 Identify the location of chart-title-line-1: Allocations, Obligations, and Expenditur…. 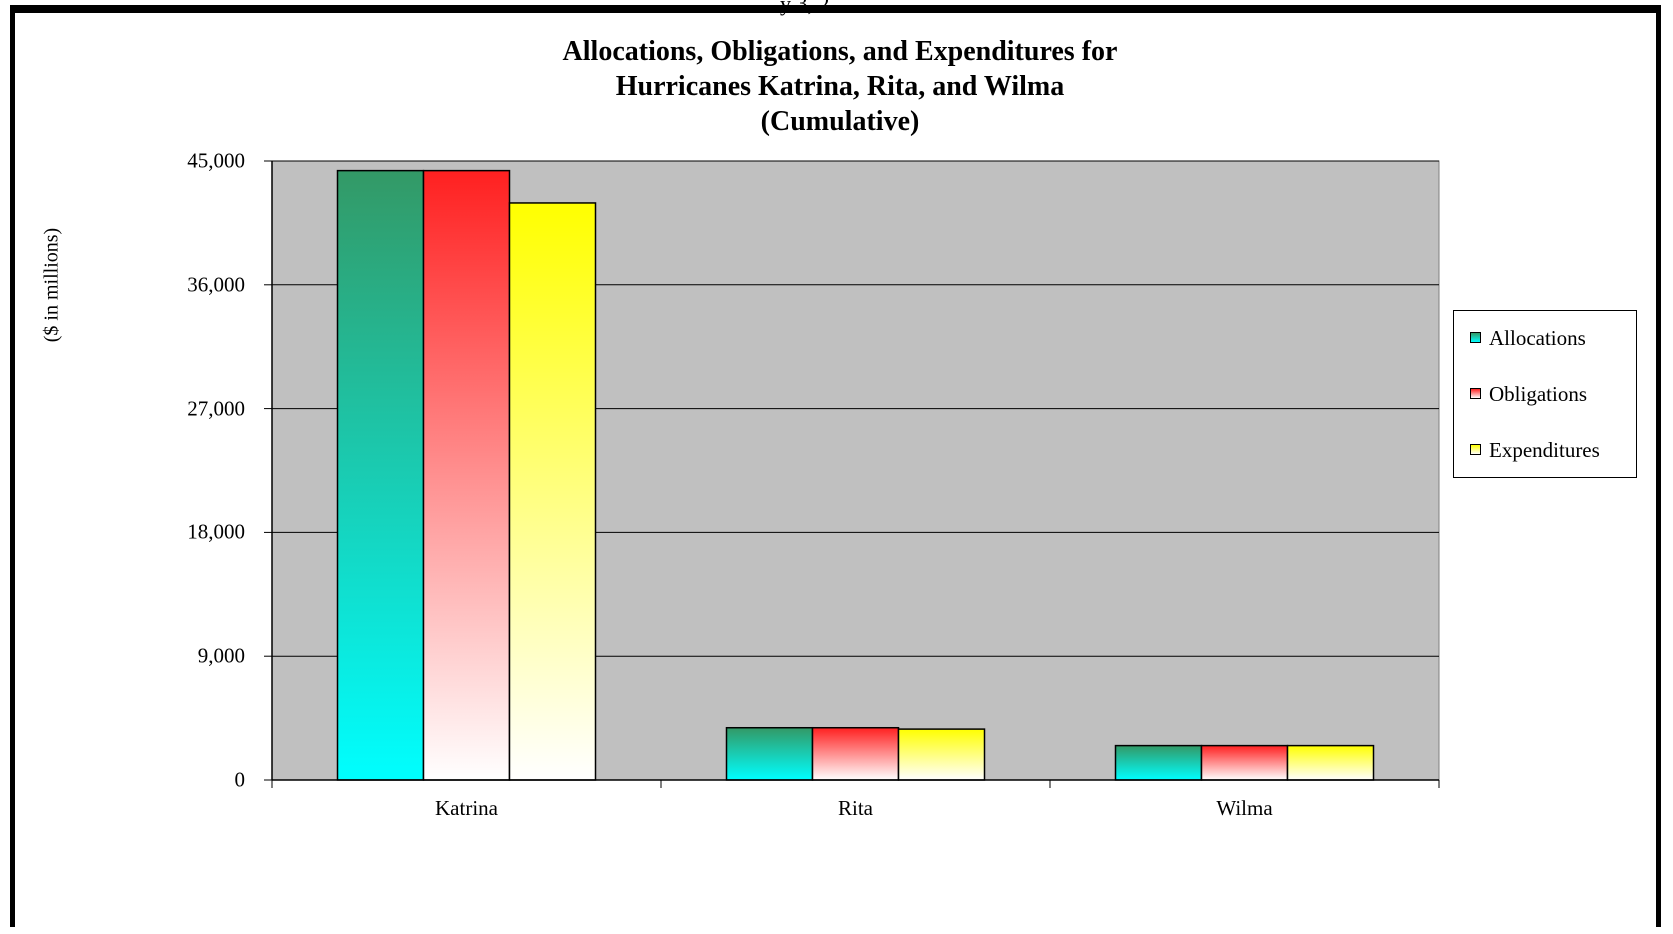
(840, 51).